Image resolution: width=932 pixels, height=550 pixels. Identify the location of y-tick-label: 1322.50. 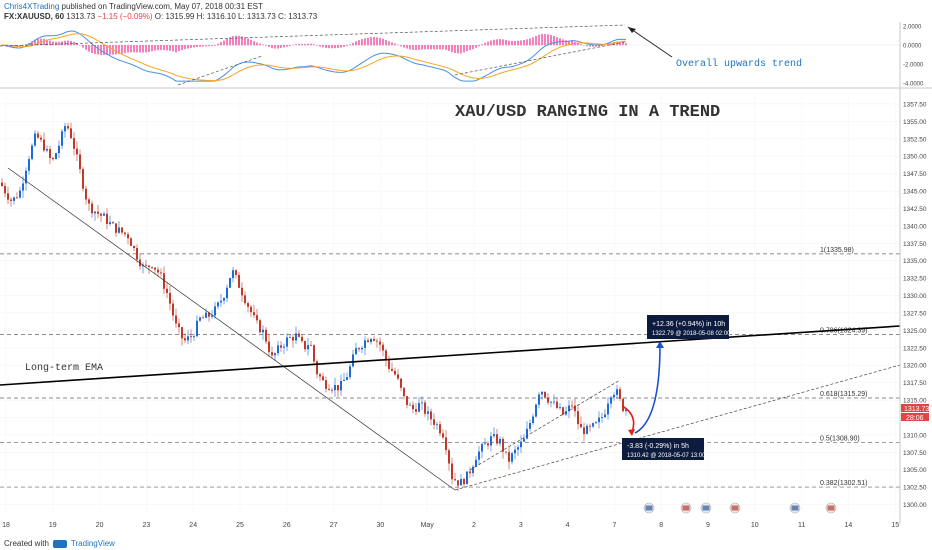
(915, 348).